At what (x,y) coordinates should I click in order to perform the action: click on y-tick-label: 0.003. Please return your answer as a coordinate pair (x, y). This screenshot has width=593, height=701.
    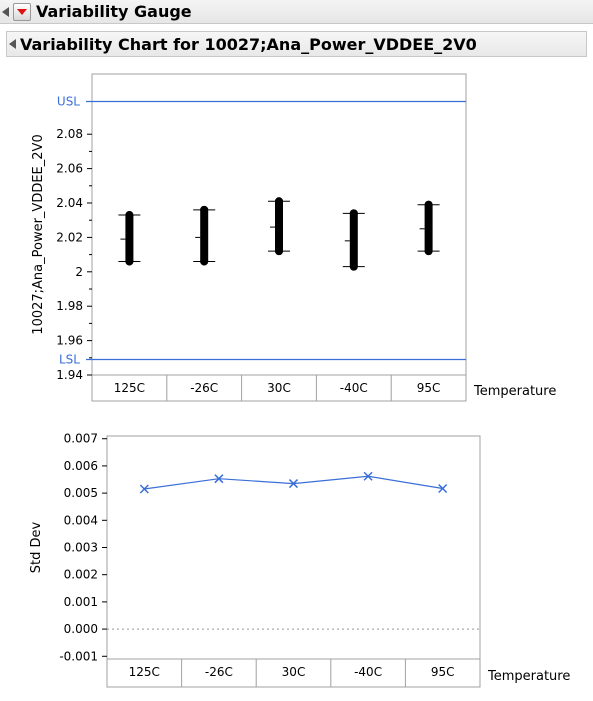
    Looking at the image, I should click on (81, 548).